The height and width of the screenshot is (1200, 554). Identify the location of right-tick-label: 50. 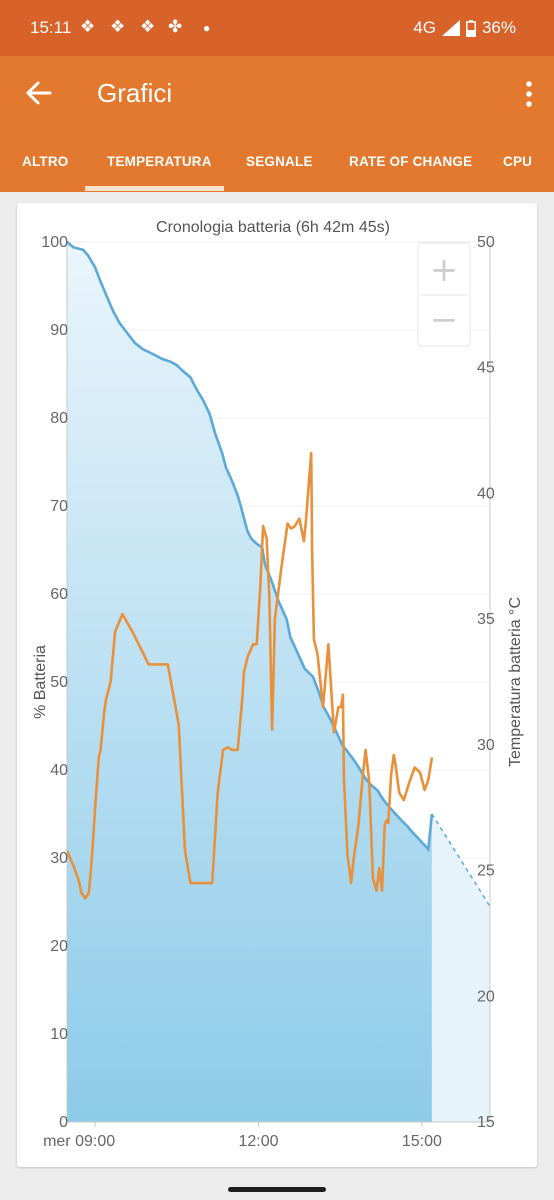
(486, 242).